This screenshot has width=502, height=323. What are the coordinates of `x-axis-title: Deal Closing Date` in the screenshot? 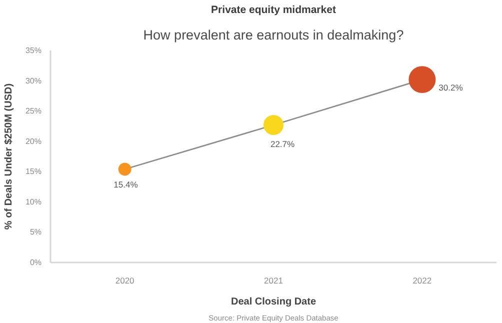 It's located at (273, 302).